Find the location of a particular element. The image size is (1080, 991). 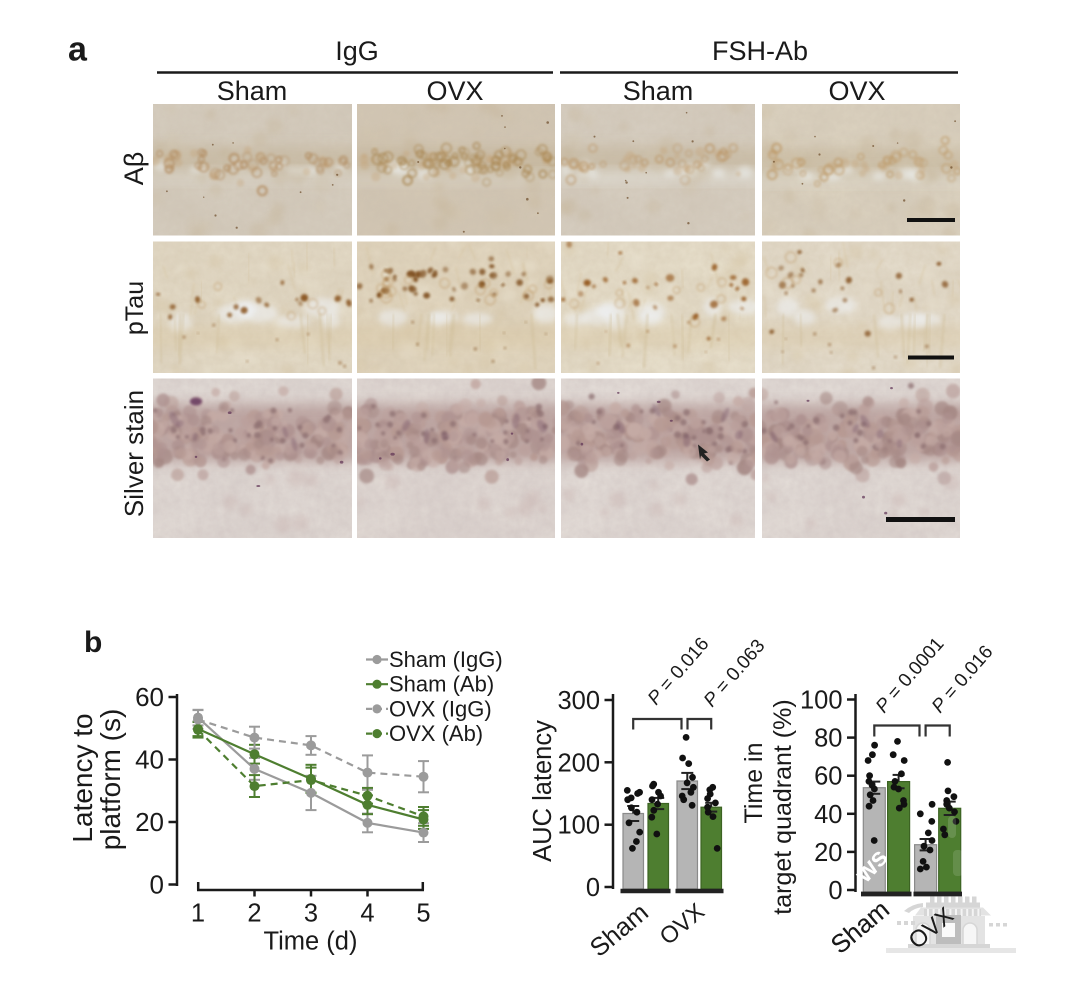

svg-text: Time (d) is located at coordinates (311, 942).